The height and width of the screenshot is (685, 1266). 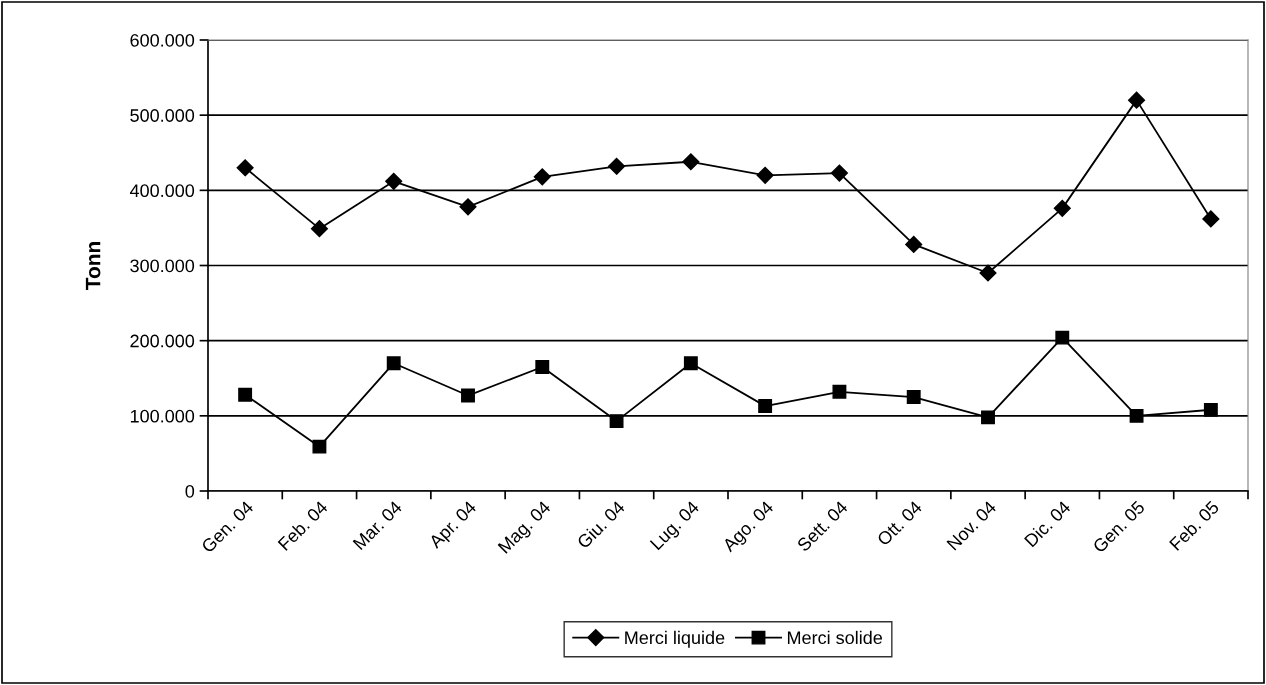 What do you see at coordinates (162, 266) in the screenshot?
I see `y-tick-label: 300.000` at bounding box center [162, 266].